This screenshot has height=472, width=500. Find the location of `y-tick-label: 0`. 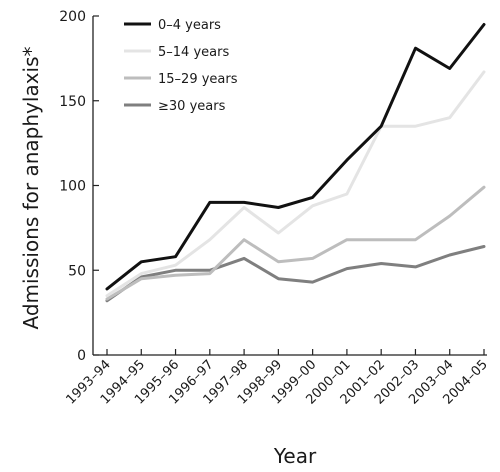

y-tick-label: 0 is located at coordinates (81, 356).